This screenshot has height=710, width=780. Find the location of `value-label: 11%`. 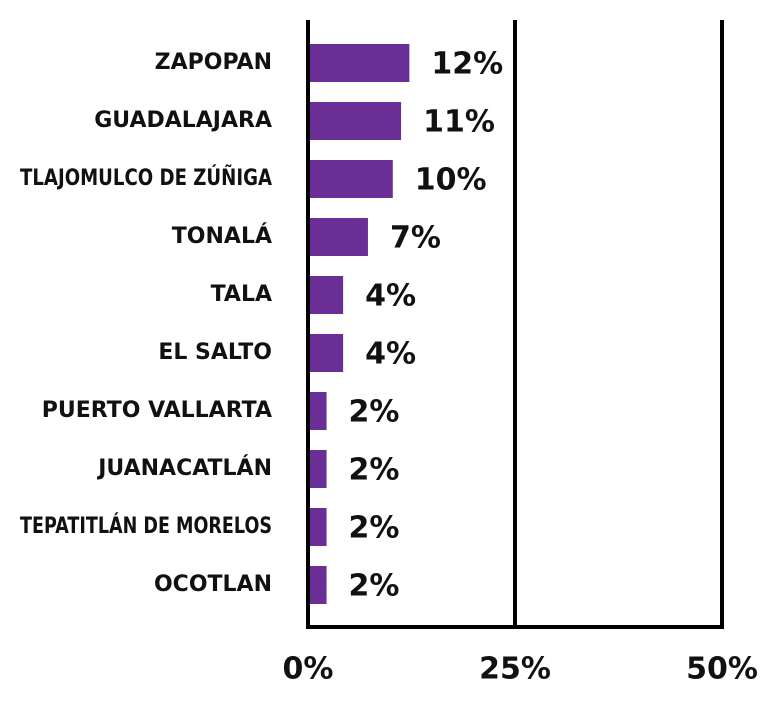

value-label: 11% is located at coordinates (459, 122).